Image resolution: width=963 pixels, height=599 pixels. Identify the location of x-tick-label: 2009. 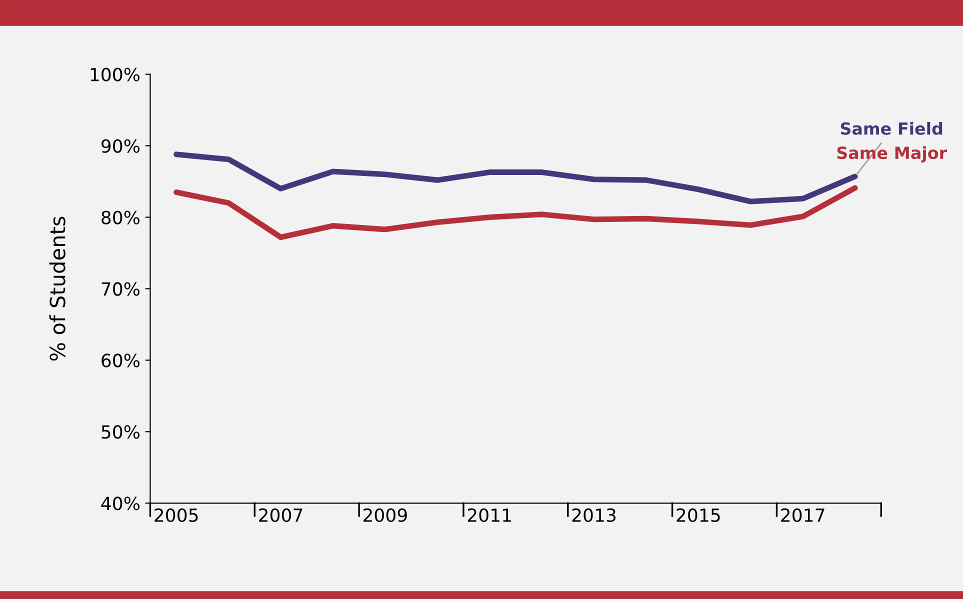
(385, 515).